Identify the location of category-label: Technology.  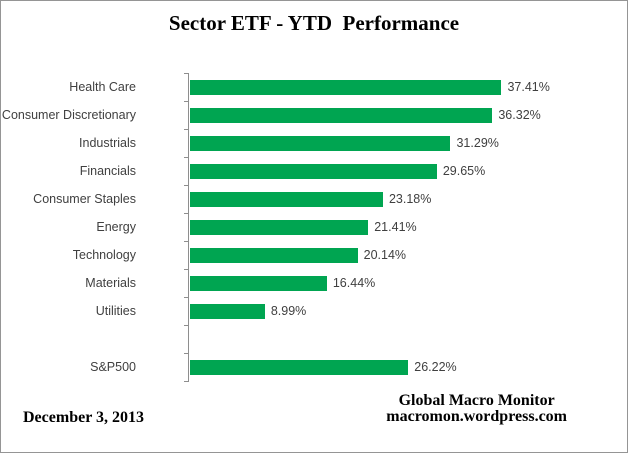
(104, 255).